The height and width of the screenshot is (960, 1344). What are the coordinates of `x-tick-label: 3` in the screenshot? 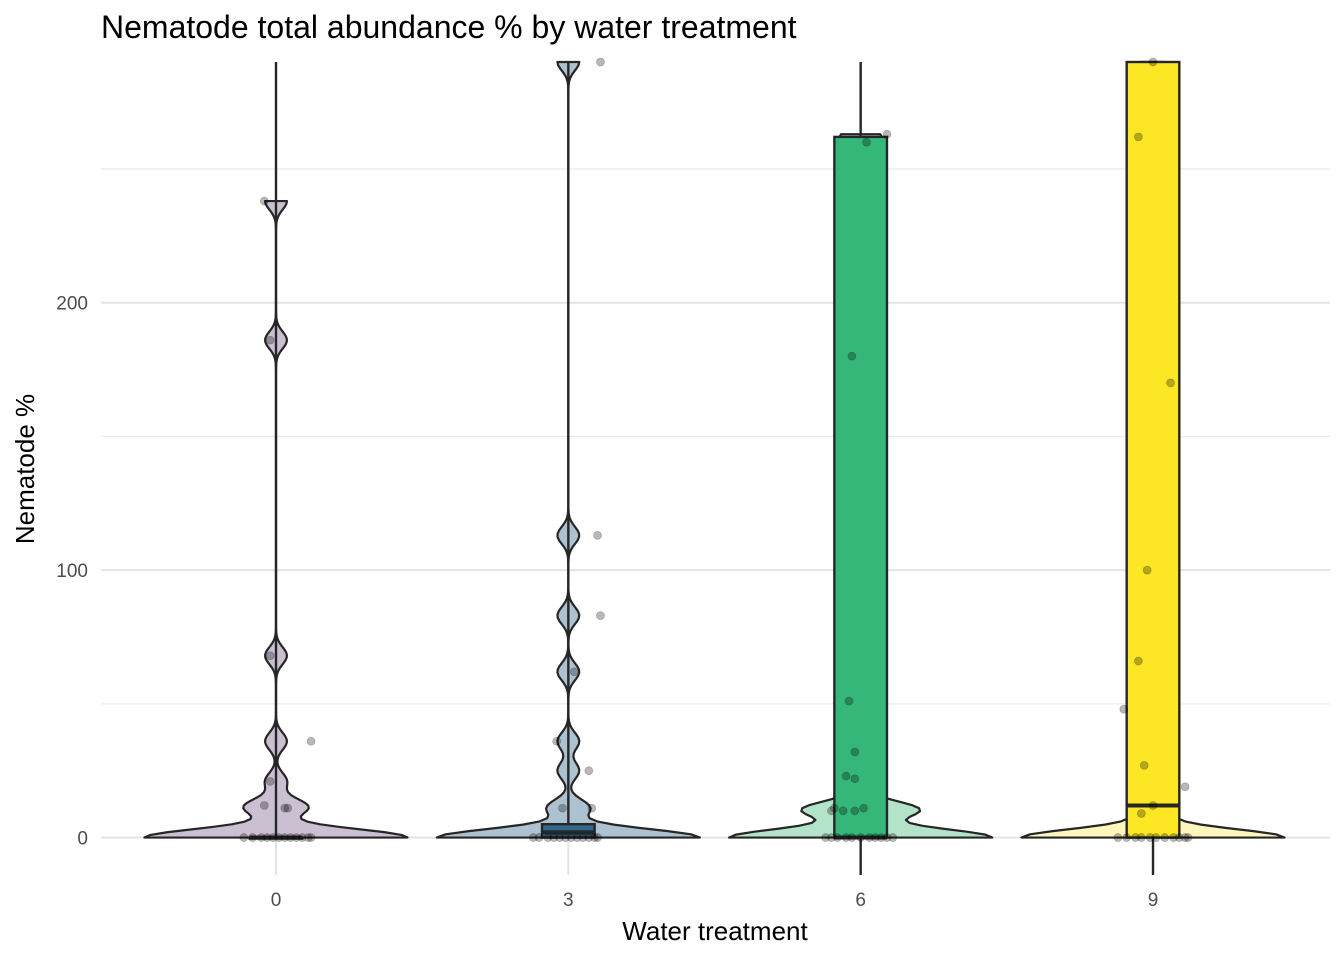 It's located at (568, 900).